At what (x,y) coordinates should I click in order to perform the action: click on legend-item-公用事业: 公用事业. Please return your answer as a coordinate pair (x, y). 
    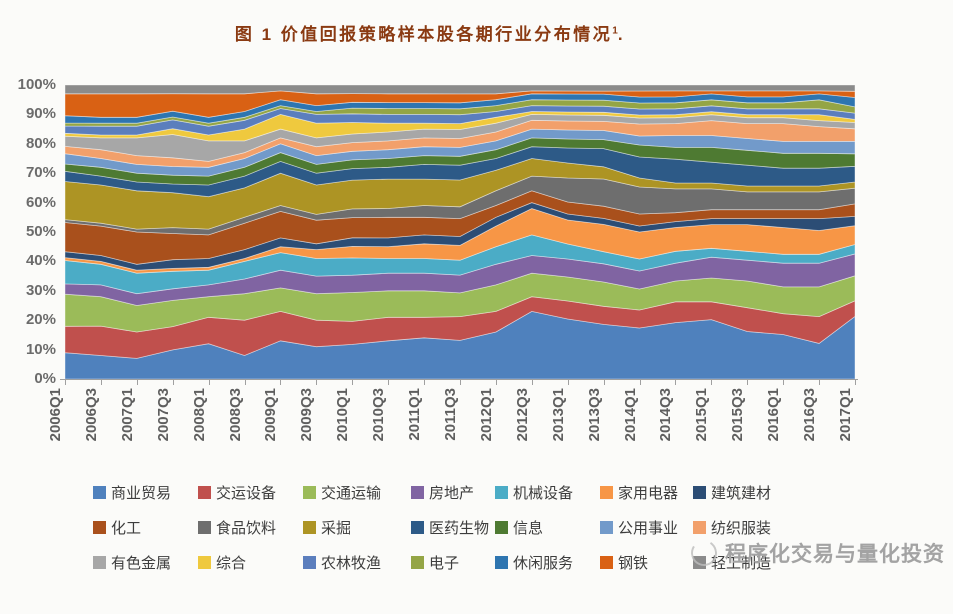
    Looking at the image, I should click on (646, 527).